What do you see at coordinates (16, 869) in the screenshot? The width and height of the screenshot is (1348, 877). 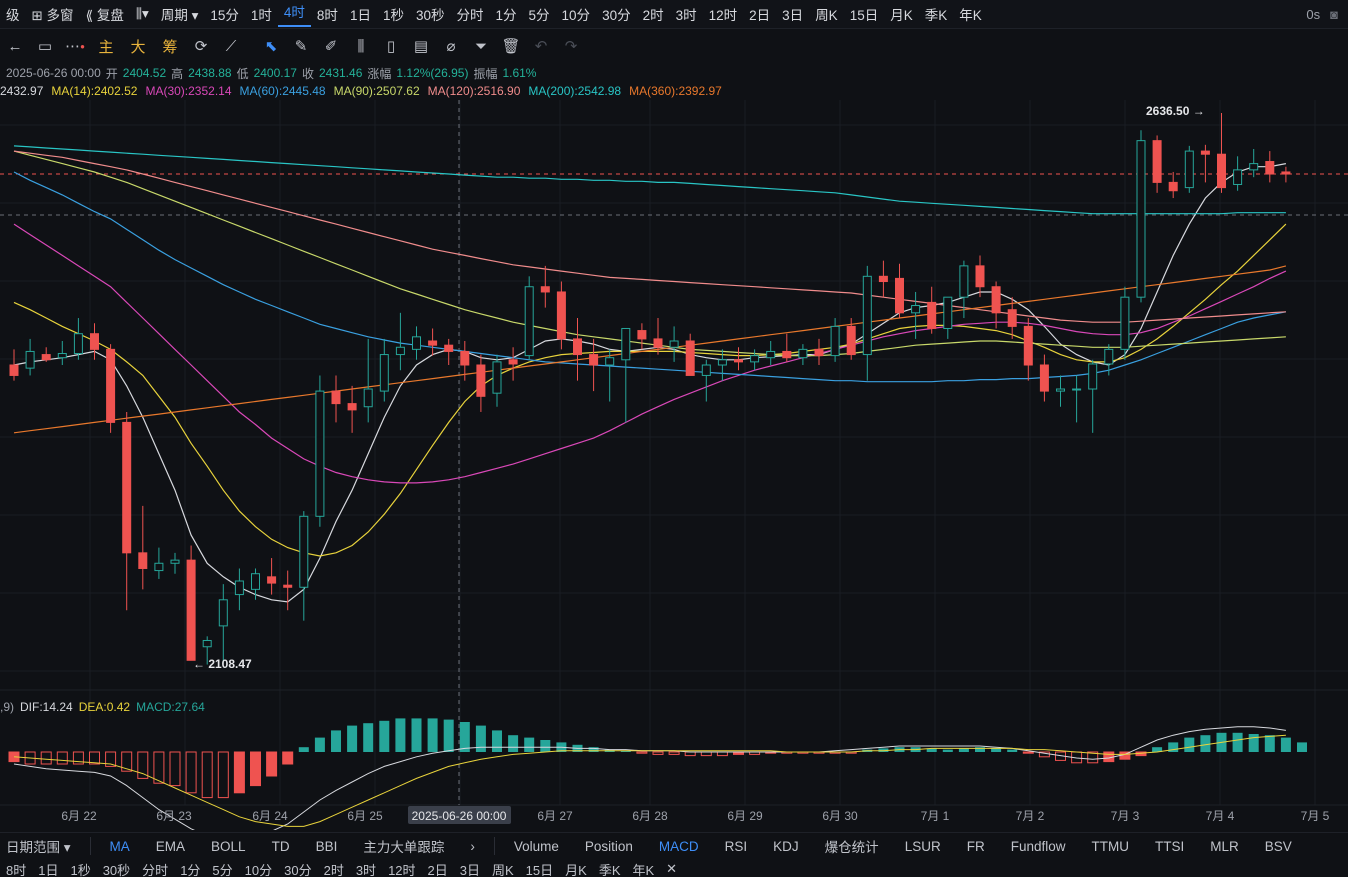 I see `bottom-period-item: 8时` at bounding box center [16, 869].